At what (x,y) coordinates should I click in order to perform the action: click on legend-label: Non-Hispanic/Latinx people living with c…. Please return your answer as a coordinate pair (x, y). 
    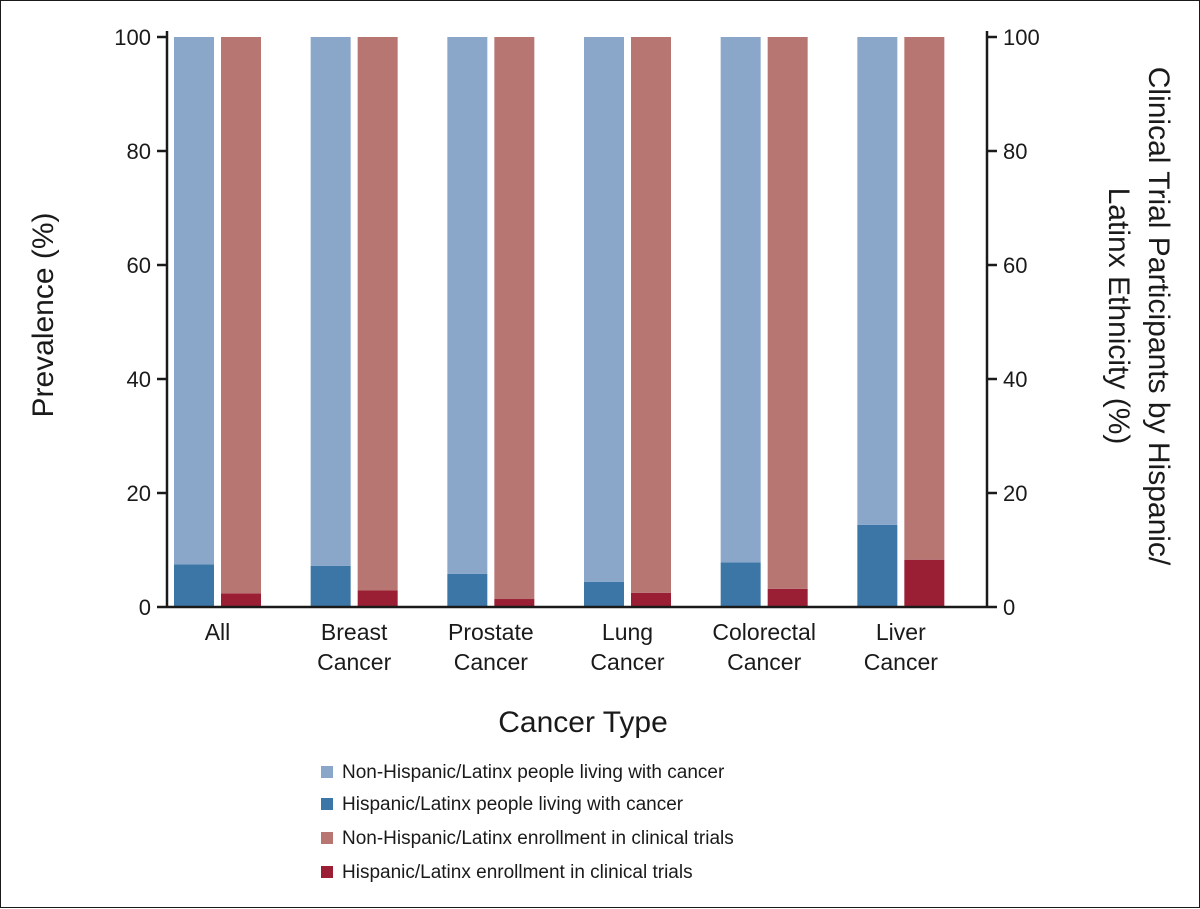
    Looking at the image, I should click on (533, 772).